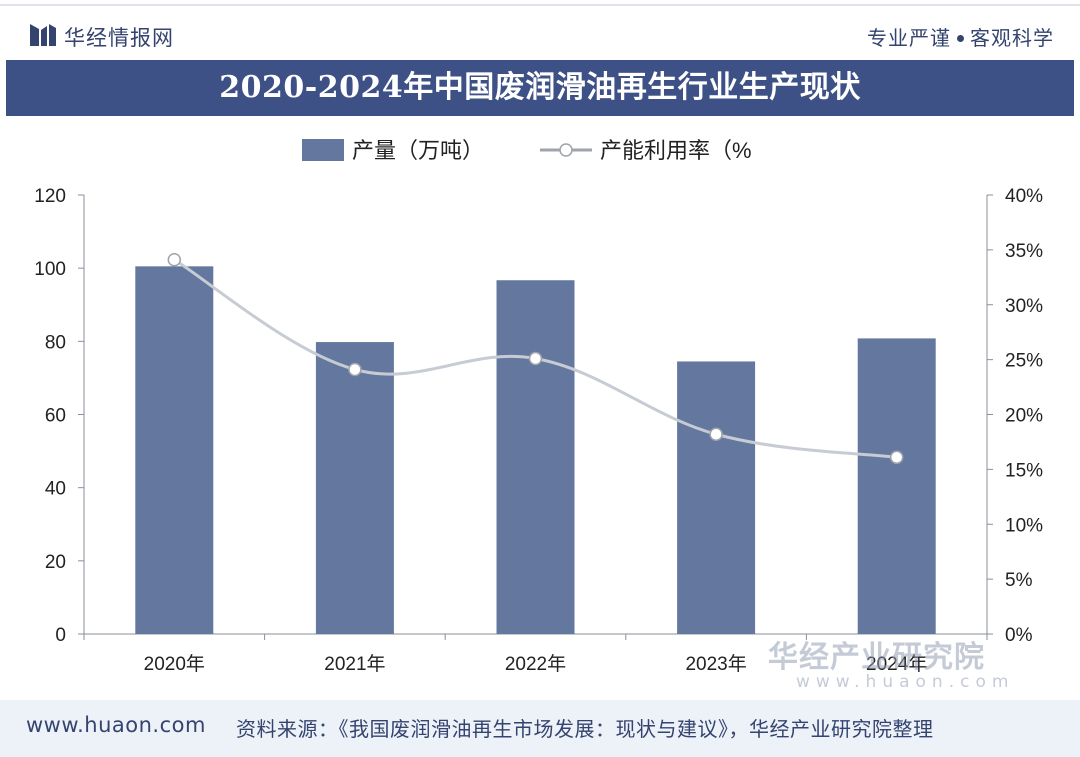 The height and width of the screenshot is (757, 1080). Describe the element at coordinates (1024, 196) in the screenshot. I see `y-right-tick-label: 40%` at that location.